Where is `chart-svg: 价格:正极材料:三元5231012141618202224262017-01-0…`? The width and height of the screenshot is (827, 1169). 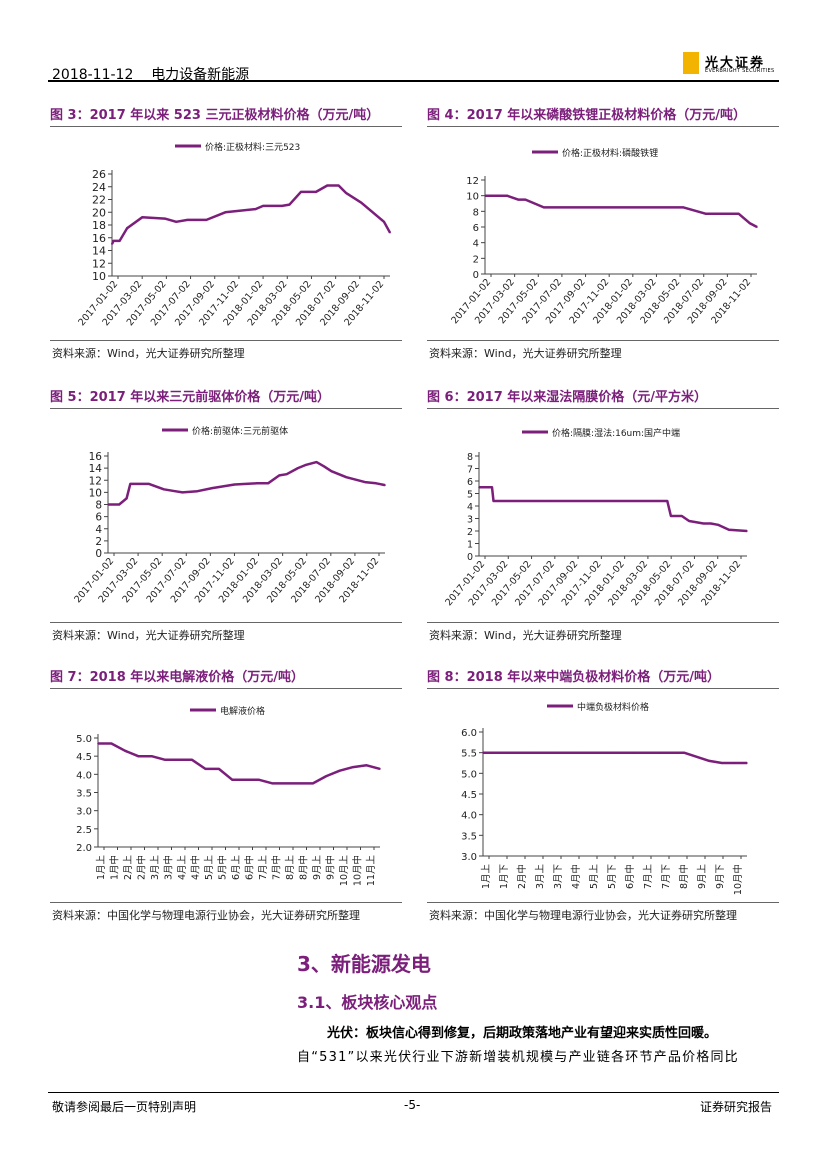
chart-svg: 价格:正极材料:三元5231012141618202224262017-01-0… is located at coordinates (234, 234).